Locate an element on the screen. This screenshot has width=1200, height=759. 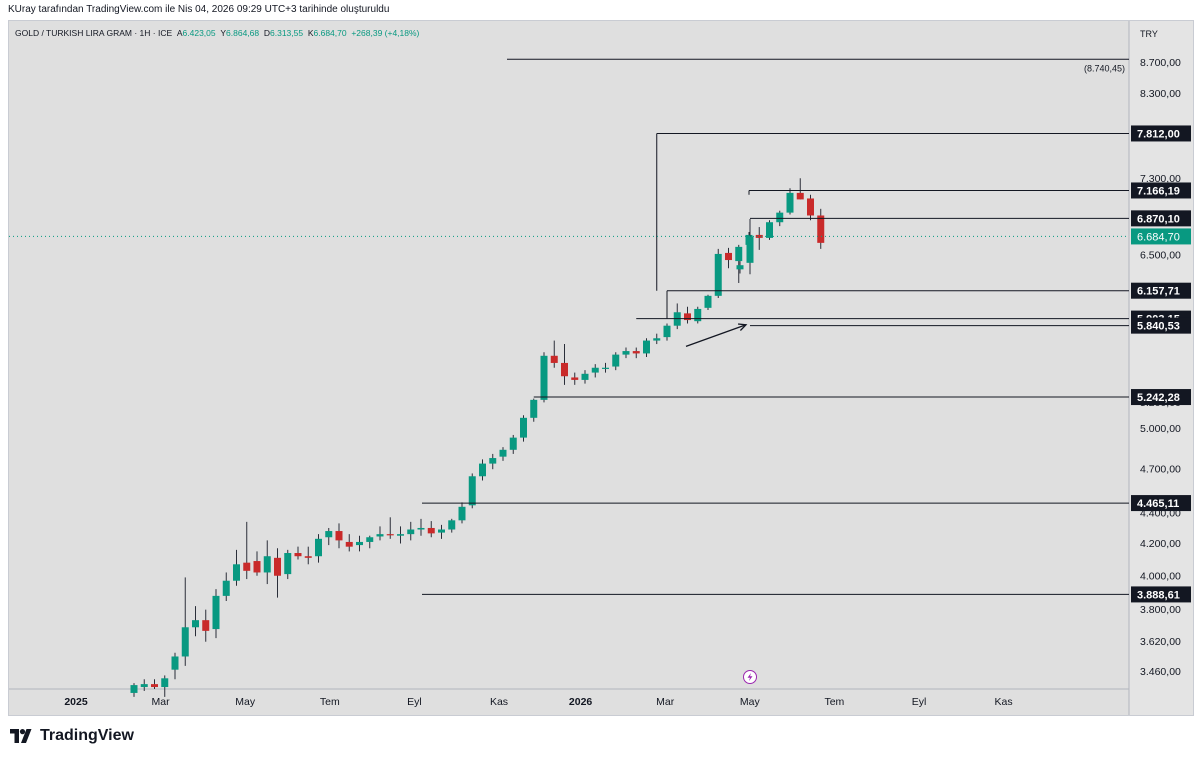
close-value: 6.684,70 is located at coordinates (330, 33).